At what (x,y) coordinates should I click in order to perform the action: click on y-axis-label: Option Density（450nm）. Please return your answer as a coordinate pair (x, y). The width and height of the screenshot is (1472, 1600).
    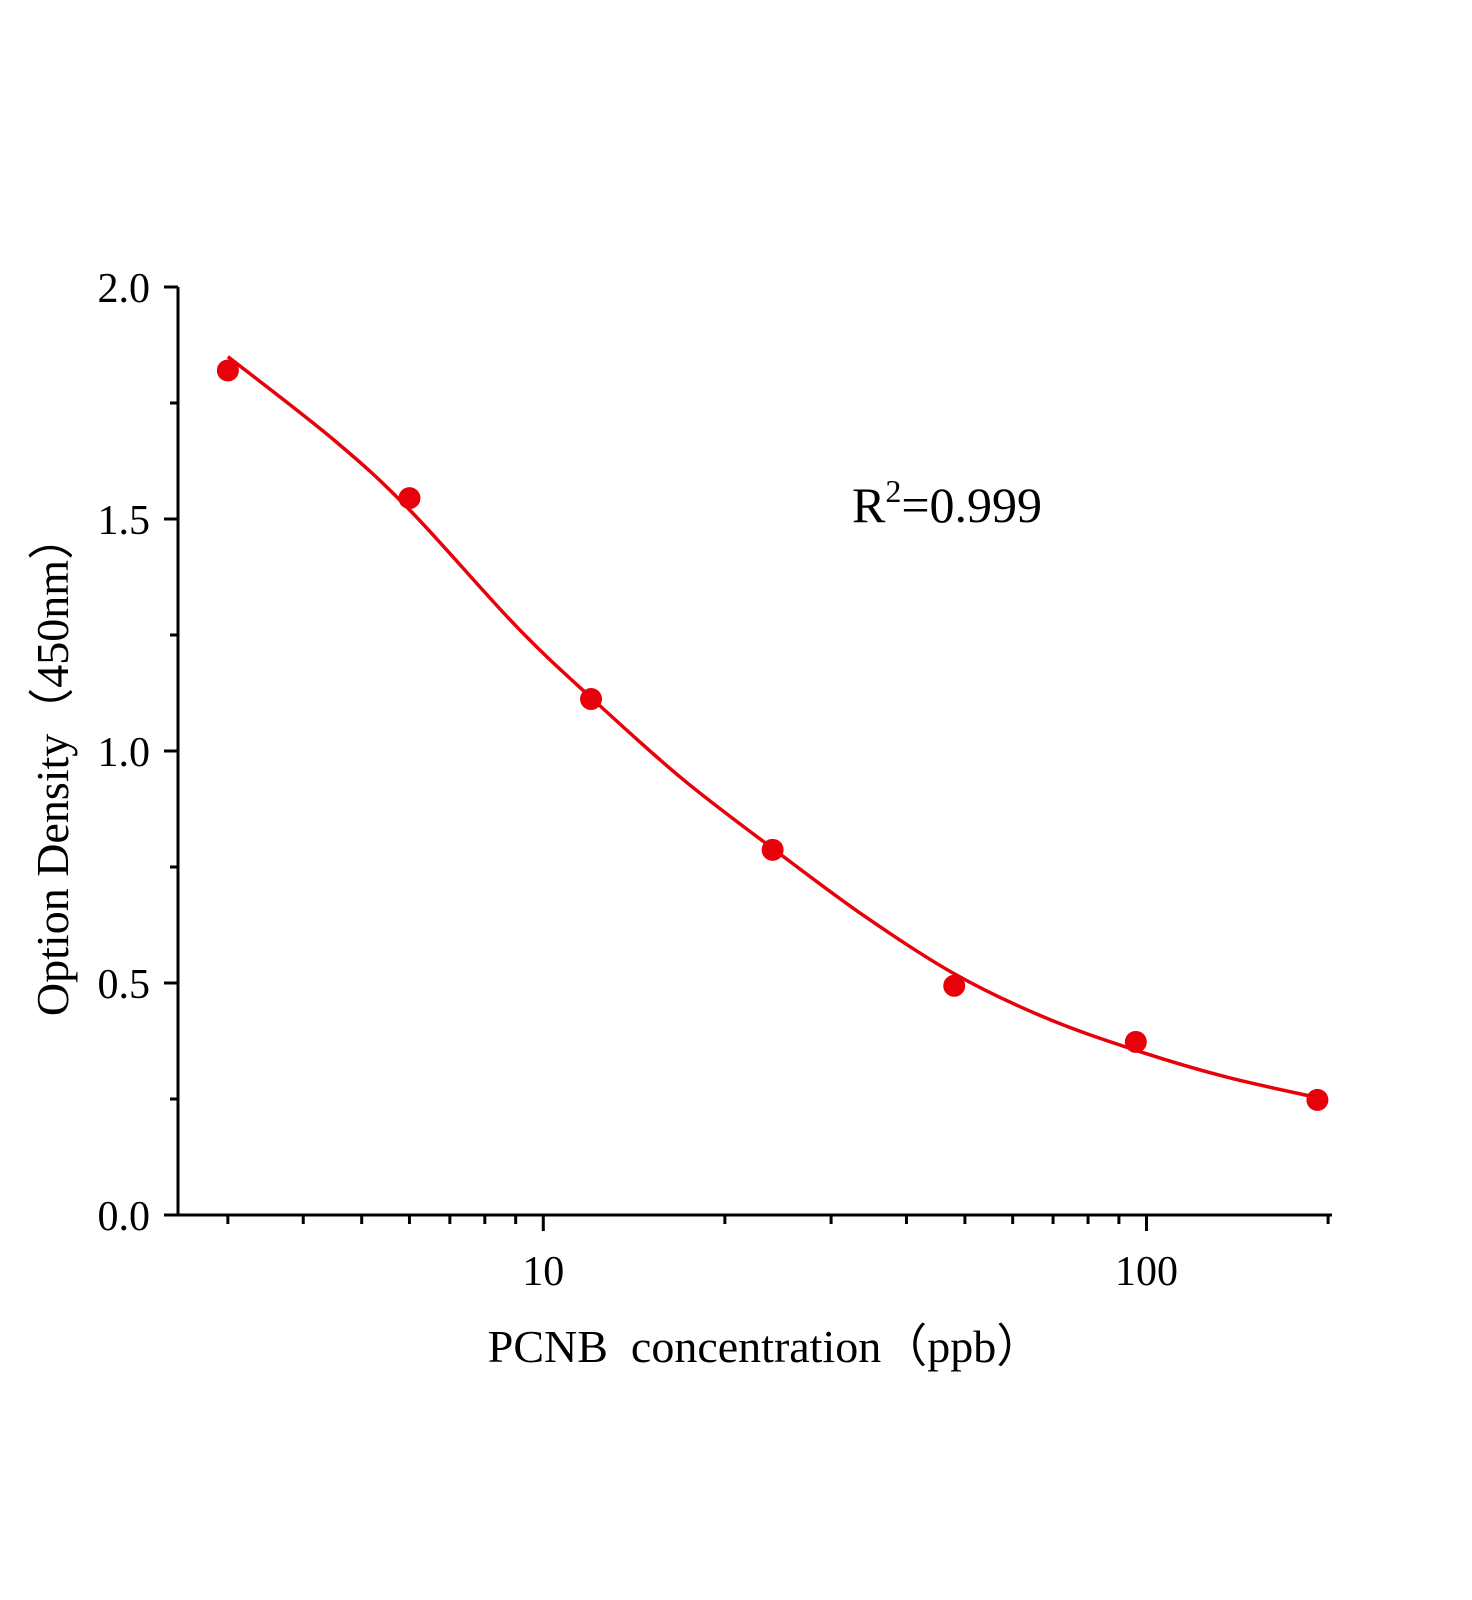
    Looking at the image, I should click on (52, 765).